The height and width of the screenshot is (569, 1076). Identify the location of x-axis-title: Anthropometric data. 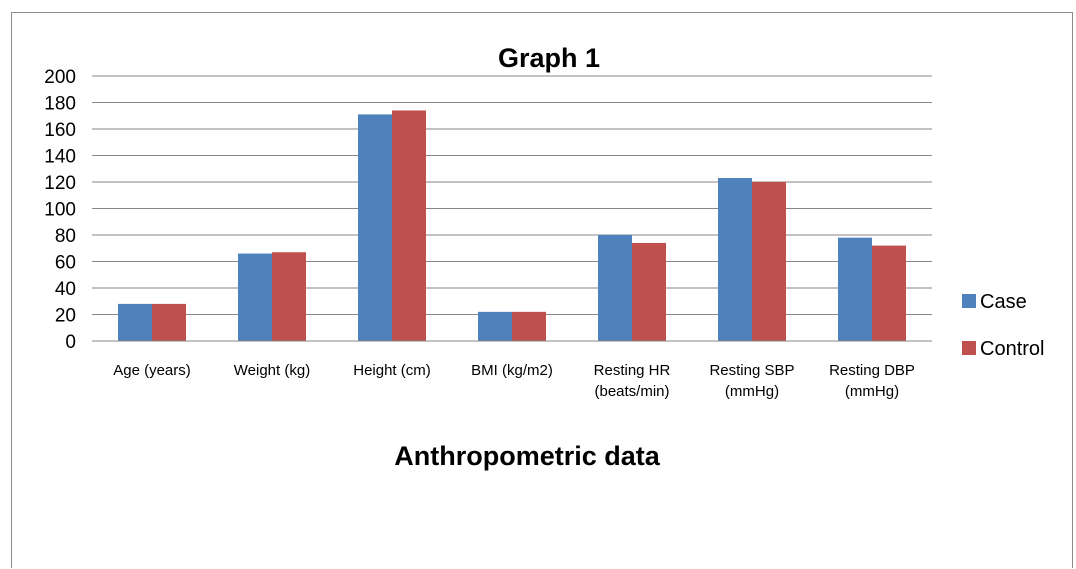
(527, 456).